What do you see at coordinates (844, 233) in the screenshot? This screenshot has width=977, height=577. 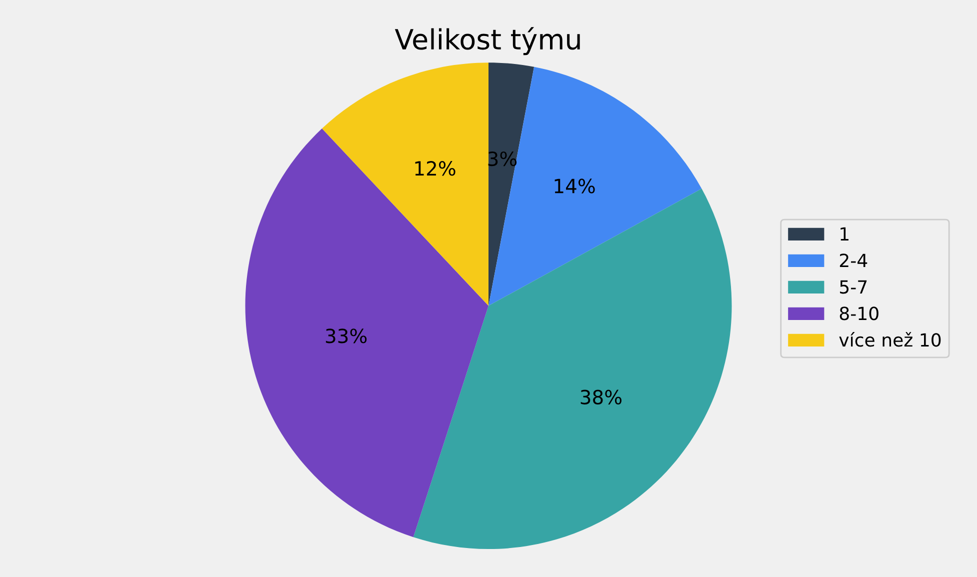 I see `legend-label: 1` at bounding box center [844, 233].